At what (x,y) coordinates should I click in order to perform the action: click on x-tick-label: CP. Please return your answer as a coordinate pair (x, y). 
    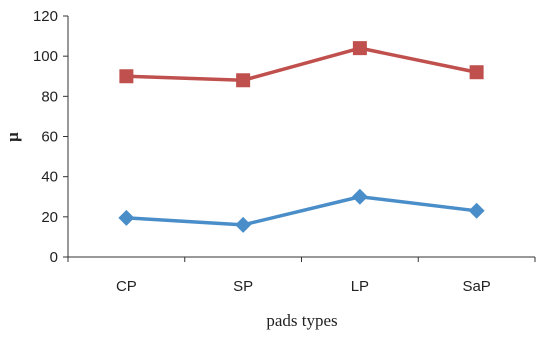
    Looking at the image, I should click on (126, 286).